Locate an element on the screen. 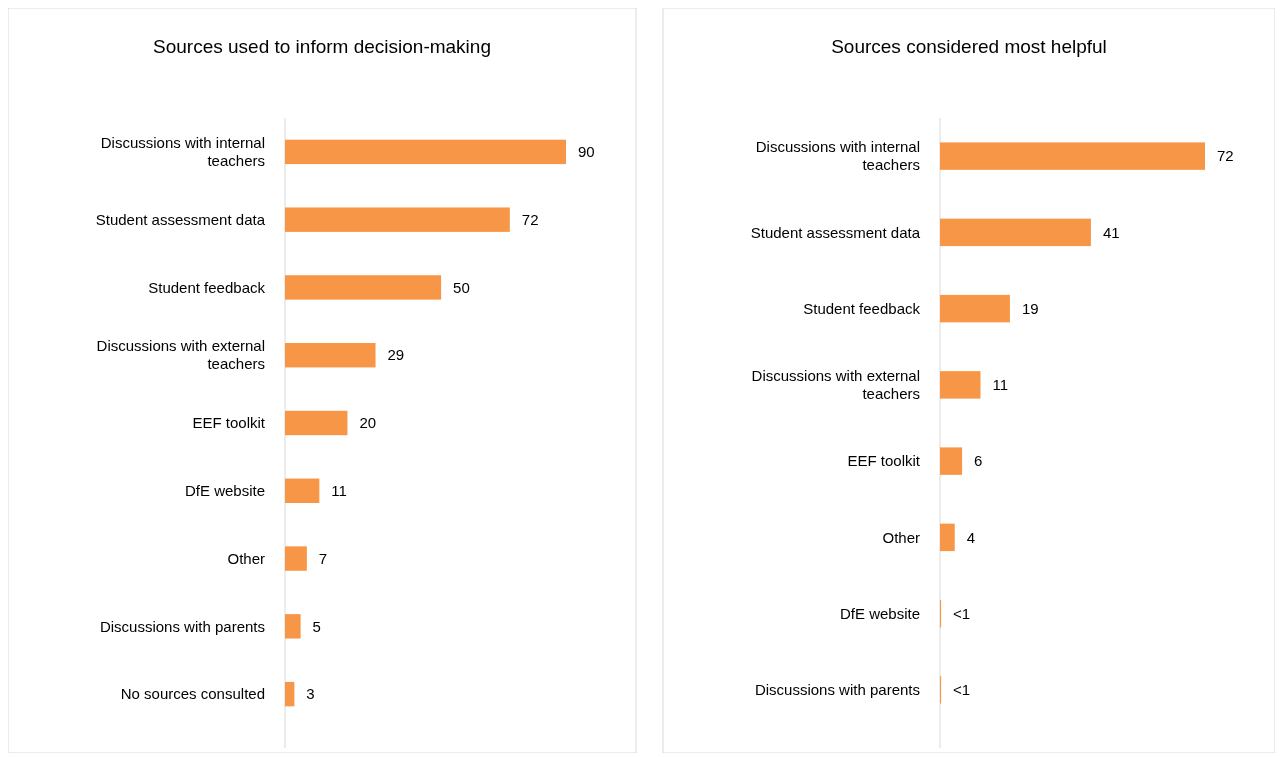 The width and height of the screenshot is (1283, 757). data-label: 5 is located at coordinates (316, 626).